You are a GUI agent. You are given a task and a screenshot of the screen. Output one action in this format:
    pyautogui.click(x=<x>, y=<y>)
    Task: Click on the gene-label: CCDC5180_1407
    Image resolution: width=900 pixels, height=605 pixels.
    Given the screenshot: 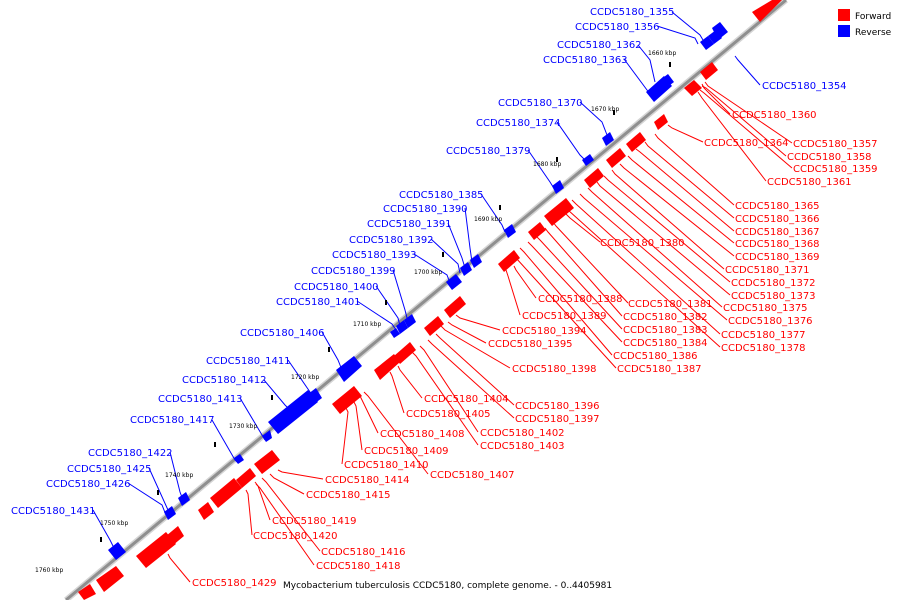 What is the action you would take?
    pyautogui.click(x=472, y=475)
    